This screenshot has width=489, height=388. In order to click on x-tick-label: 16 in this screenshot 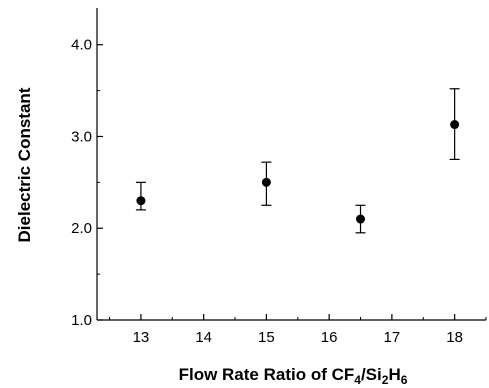, I will do `click(329, 337)`.